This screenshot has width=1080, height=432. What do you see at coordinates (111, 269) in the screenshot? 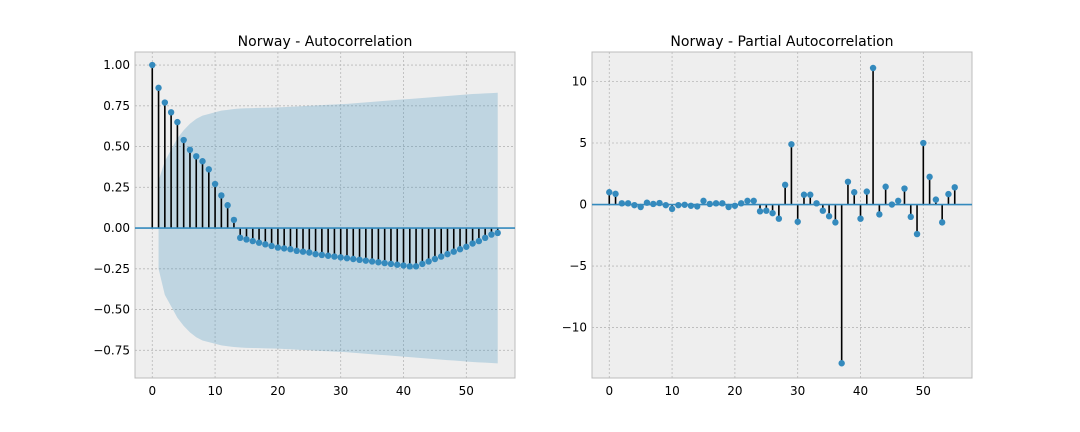
I see `y-tick-label: −0.25` at bounding box center [111, 269].